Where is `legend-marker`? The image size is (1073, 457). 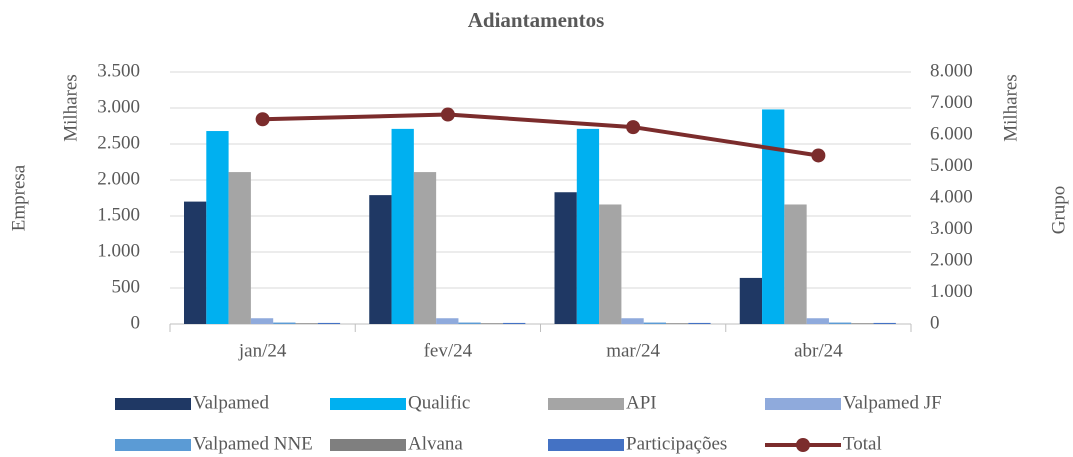
legend-marker is located at coordinates (803, 445).